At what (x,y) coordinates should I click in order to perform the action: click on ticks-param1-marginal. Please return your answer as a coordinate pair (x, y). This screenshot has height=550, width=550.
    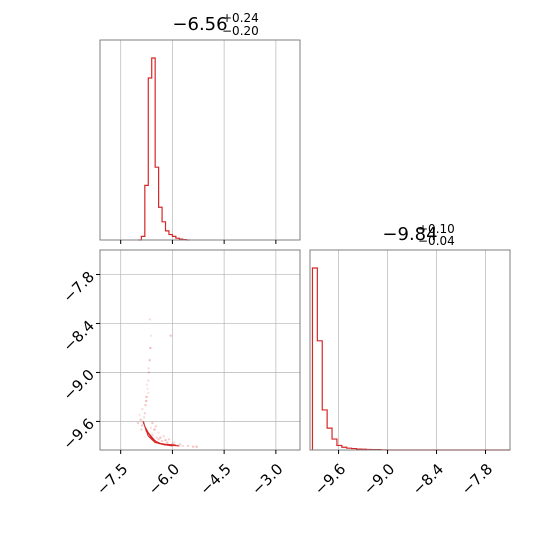
    Looking at the image, I should click on (198, 242).